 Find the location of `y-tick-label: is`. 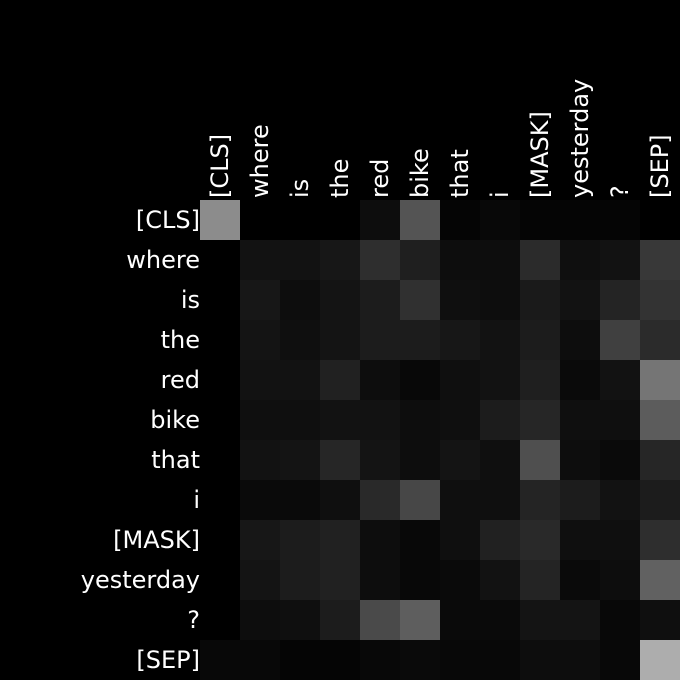

y-tick-label: is is located at coordinates (190, 300).